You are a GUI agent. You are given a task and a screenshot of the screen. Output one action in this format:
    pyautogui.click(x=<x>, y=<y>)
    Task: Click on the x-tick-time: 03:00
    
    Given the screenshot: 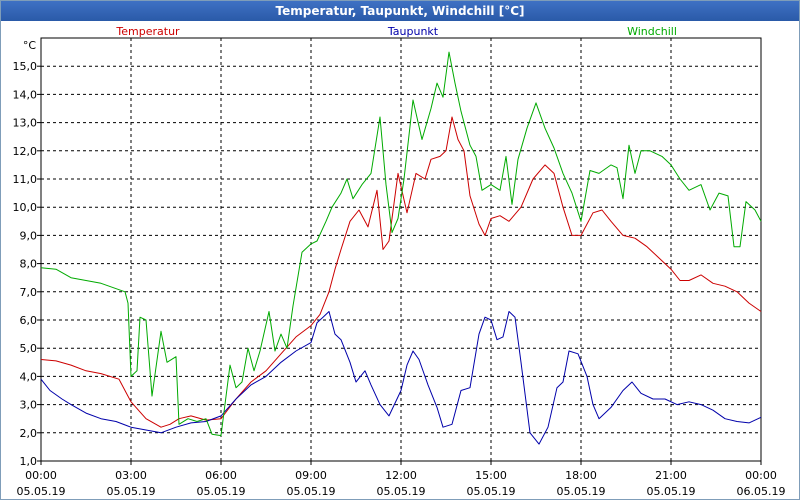 What is the action you would take?
    pyautogui.click(x=131, y=475)
    